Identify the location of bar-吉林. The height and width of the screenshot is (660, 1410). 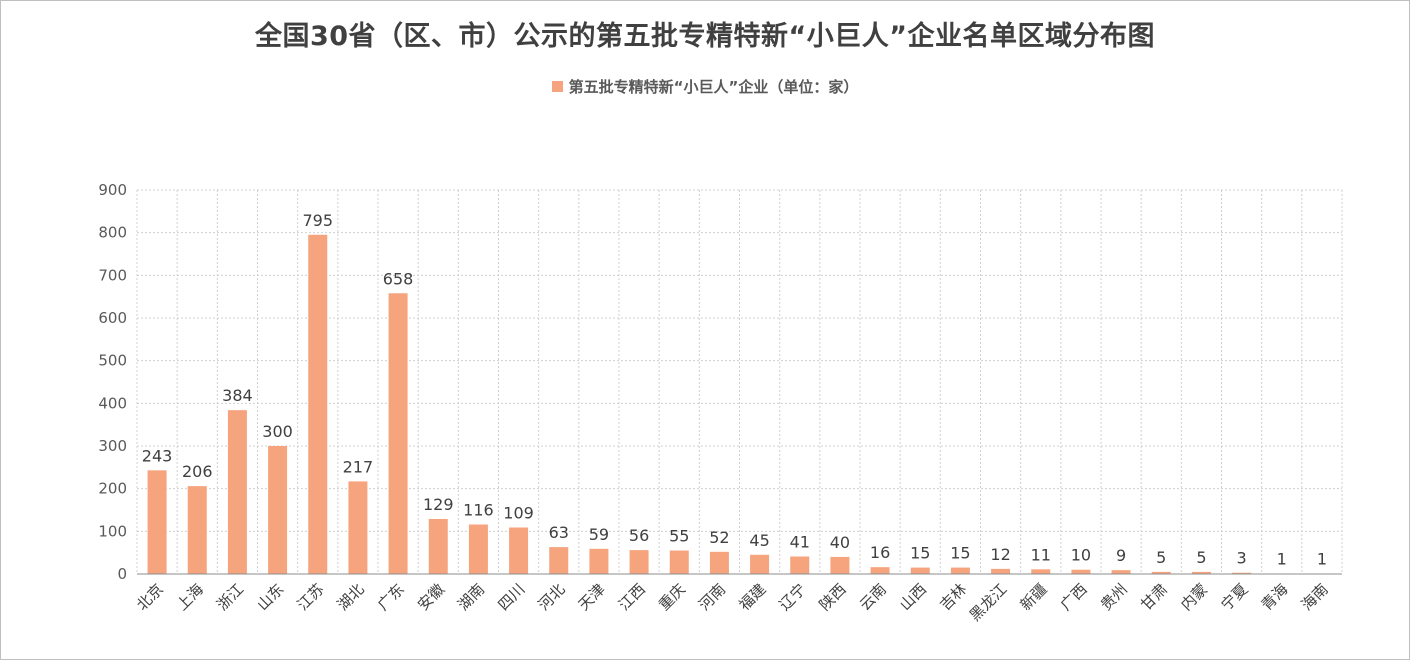
(960, 570).